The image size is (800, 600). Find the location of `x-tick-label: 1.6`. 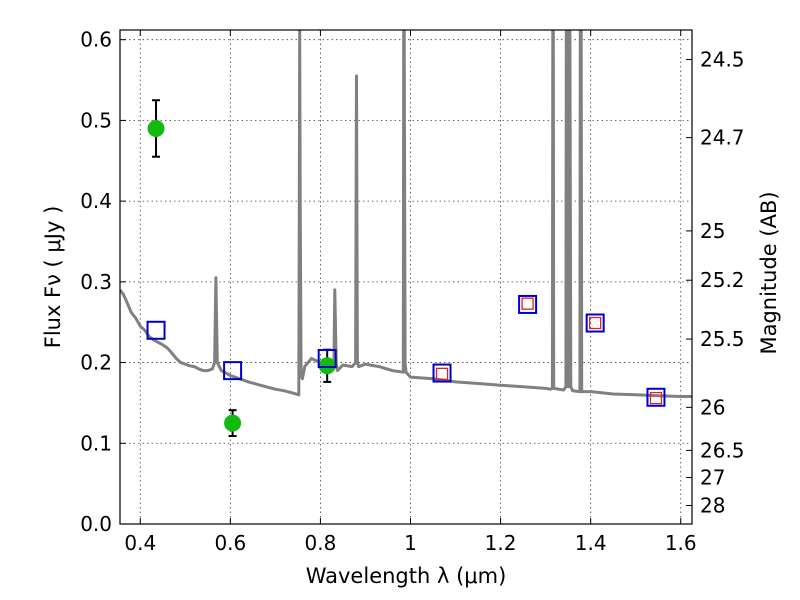

x-tick-label: 1.6 is located at coordinates (681, 543).